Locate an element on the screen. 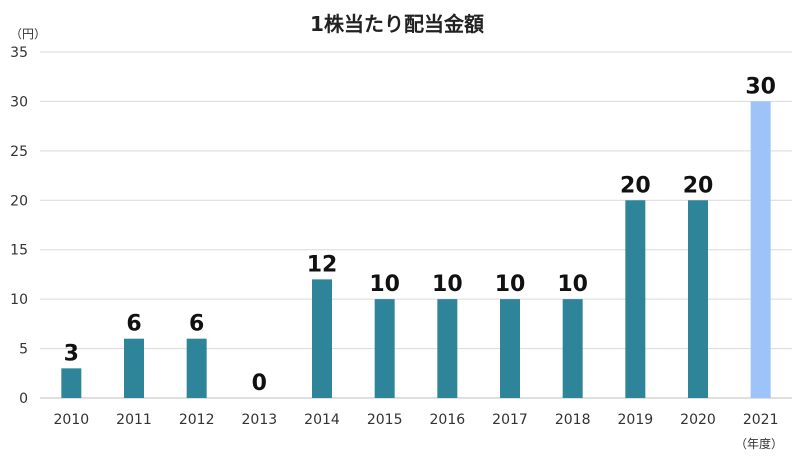 This screenshot has width=795, height=463. y-tick-label-15: 15 is located at coordinates (19, 251).